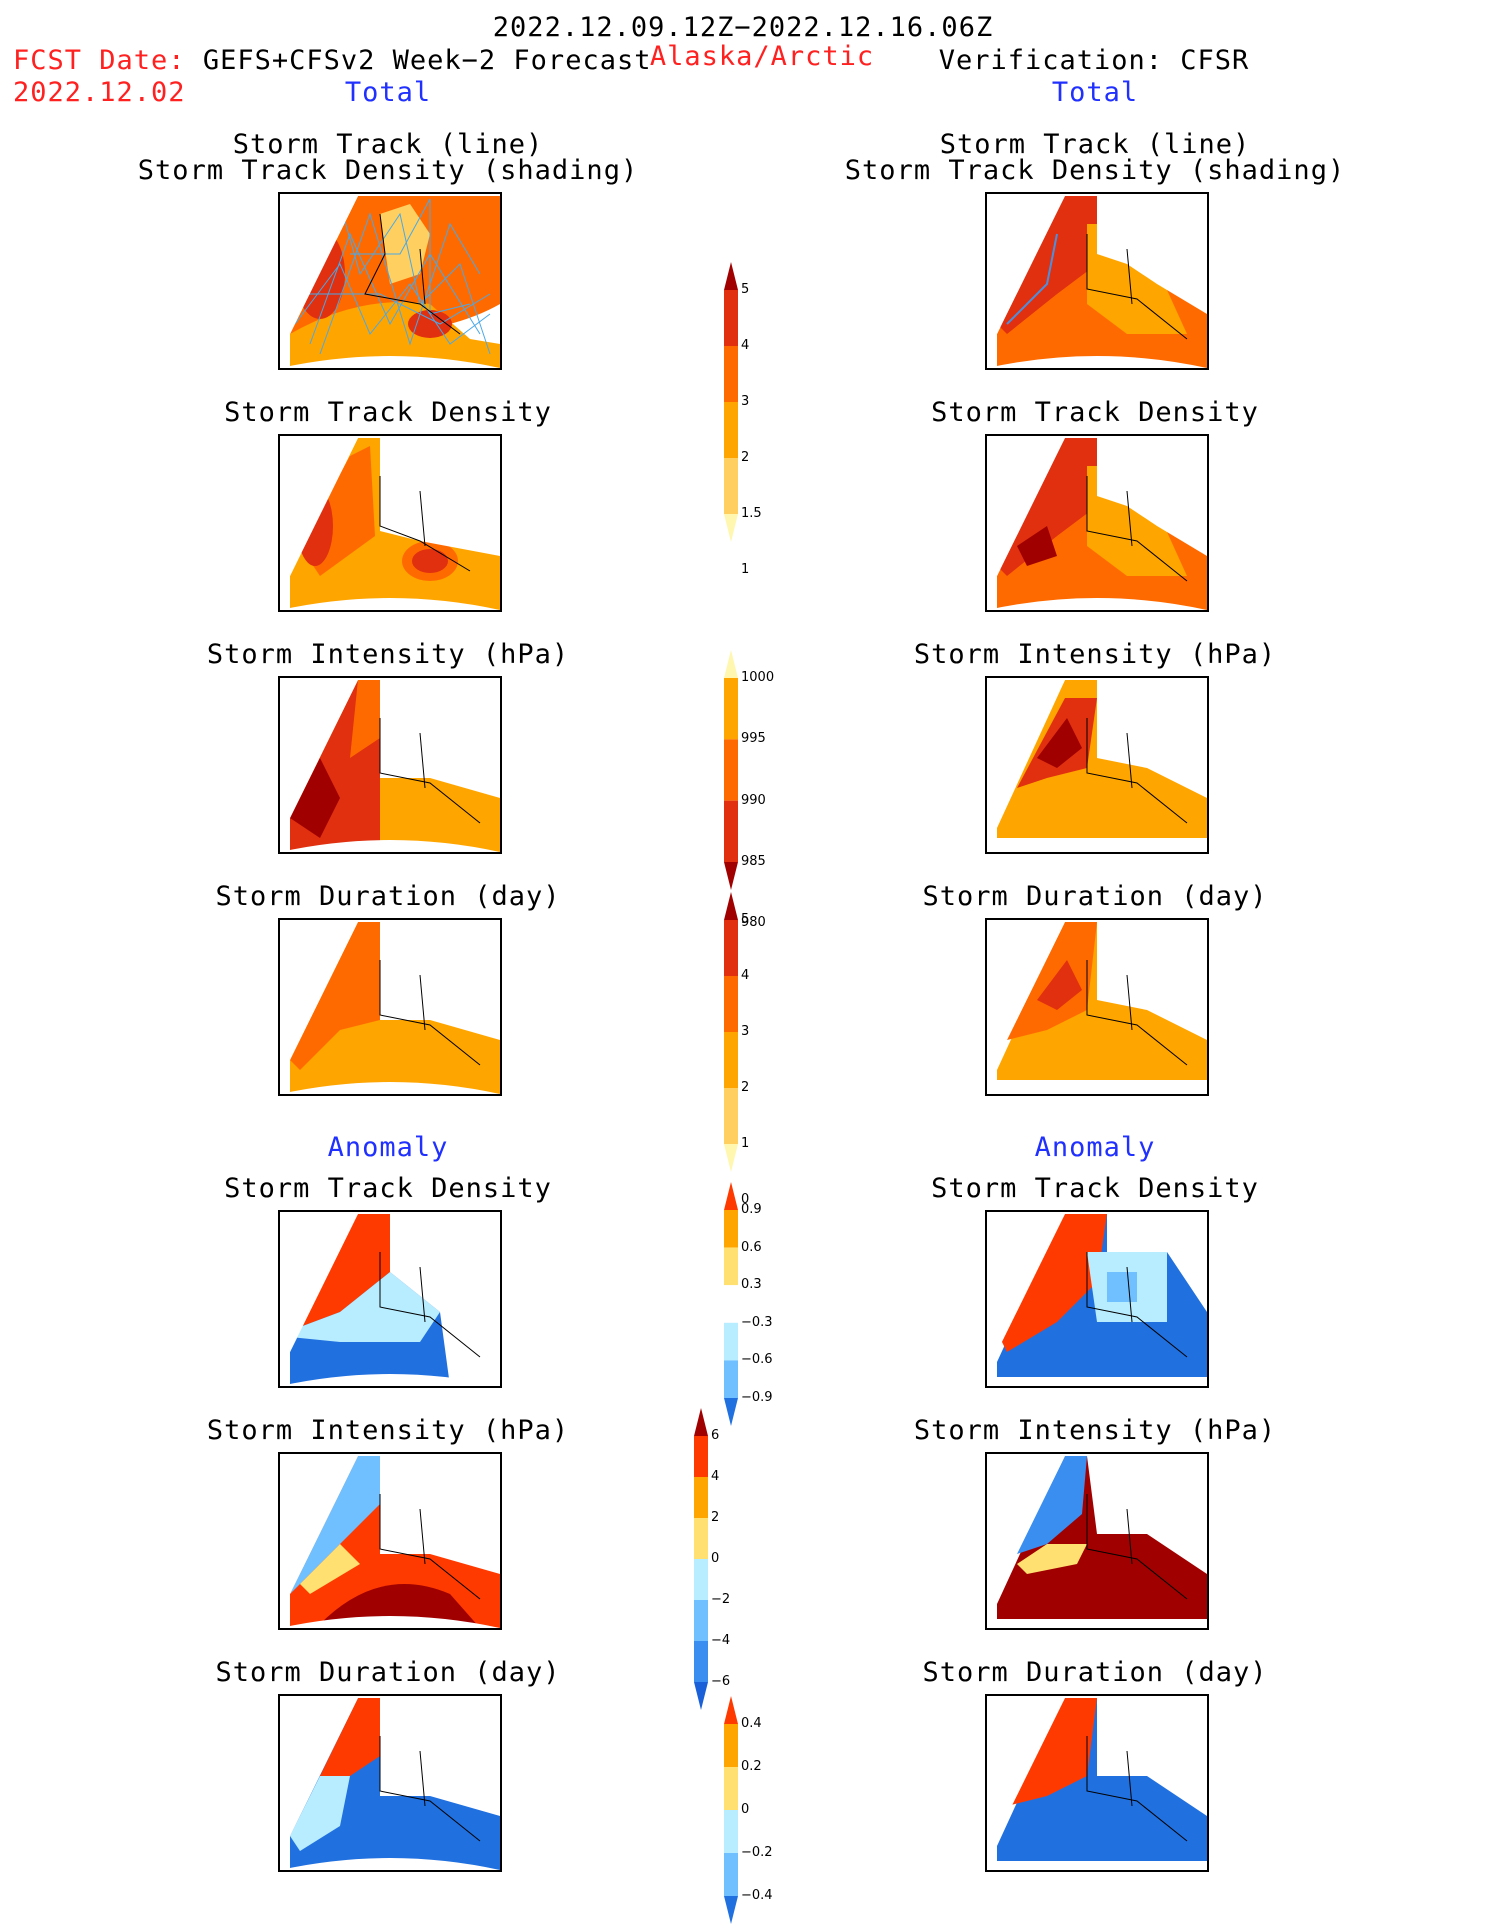 The width and height of the screenshot is (1487, 1925). Describe the element at coordinates (726, 1559) in the screenshot. I see `anom-intensity-colorbar: 6 4 2 0 −2 −4 −6` at that location.